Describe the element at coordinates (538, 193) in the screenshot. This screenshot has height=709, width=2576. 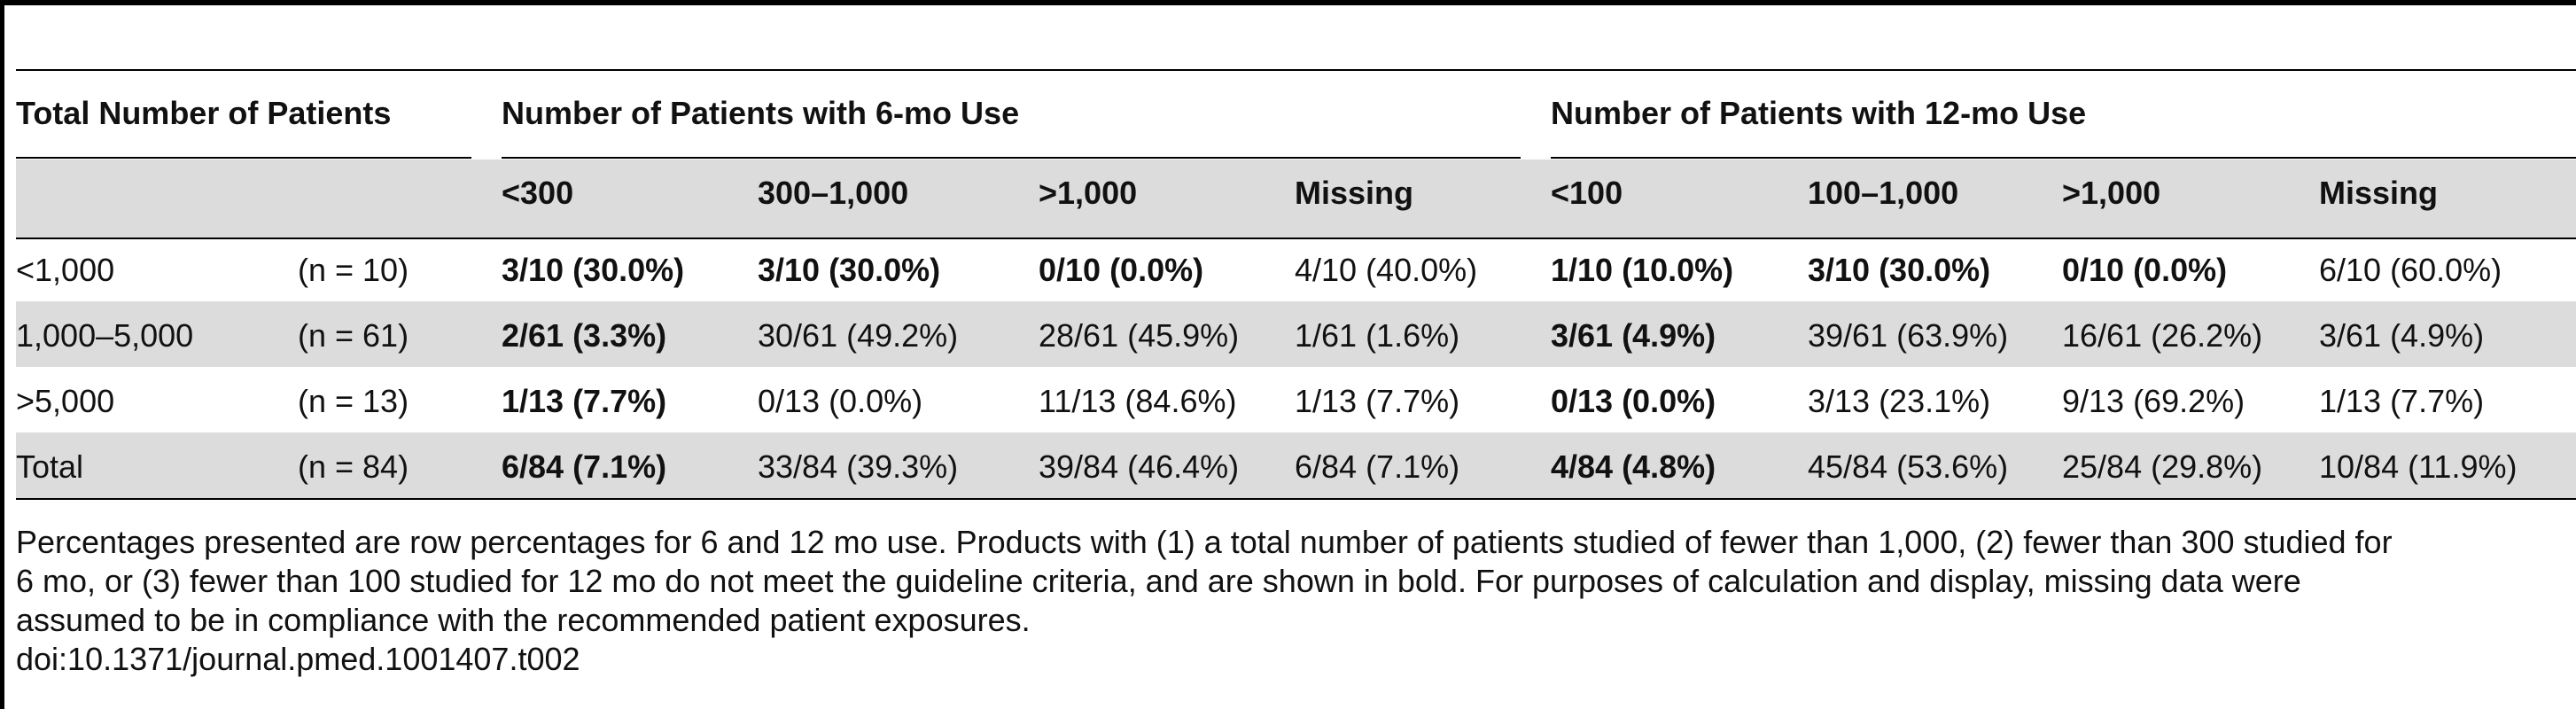
I see `subheader-6mo-lt300: <300` at that location.